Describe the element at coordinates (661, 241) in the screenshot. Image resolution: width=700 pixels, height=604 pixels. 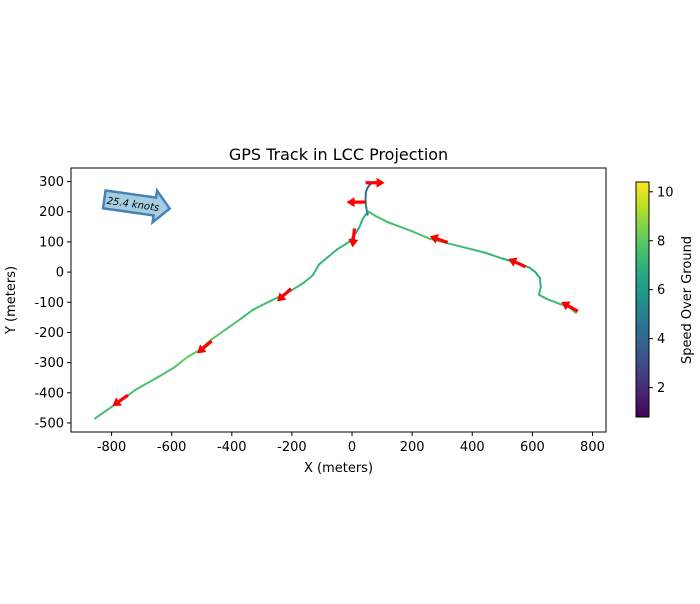
I see `colorbar-tick-label: 8` at that location.